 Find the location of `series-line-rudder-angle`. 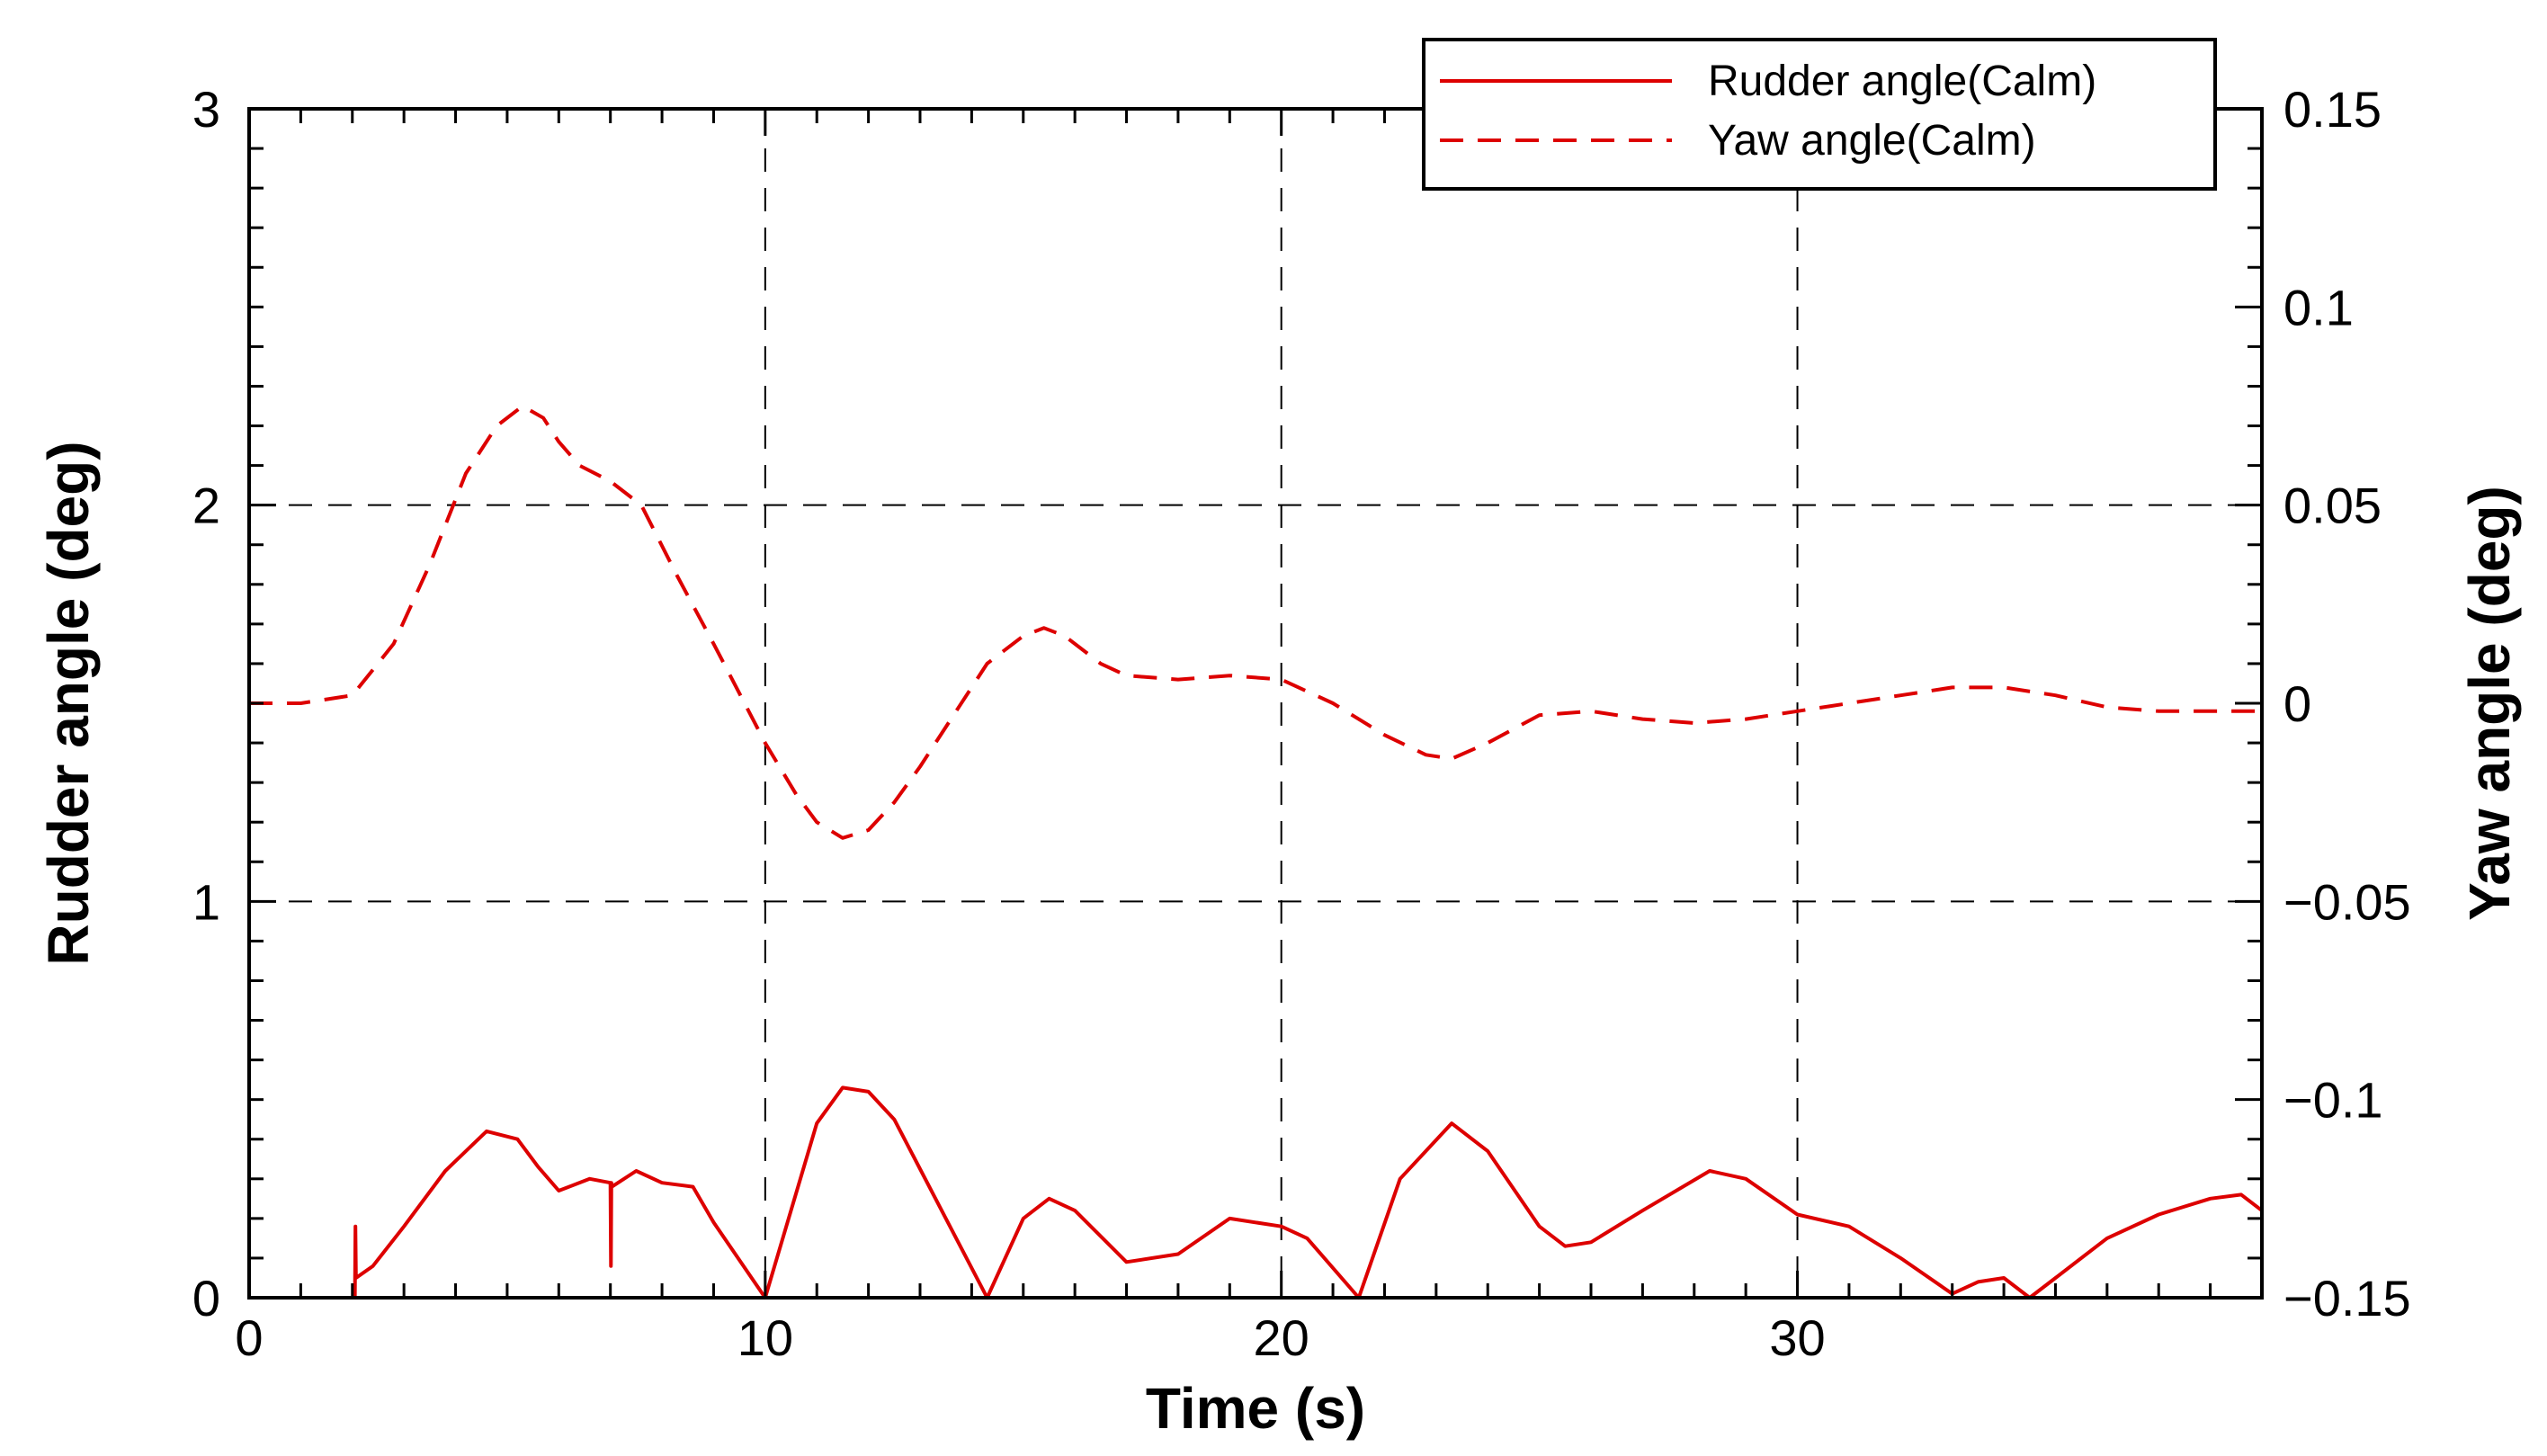

series-line-rudder-angle is located at coordinates (1256, 1192).